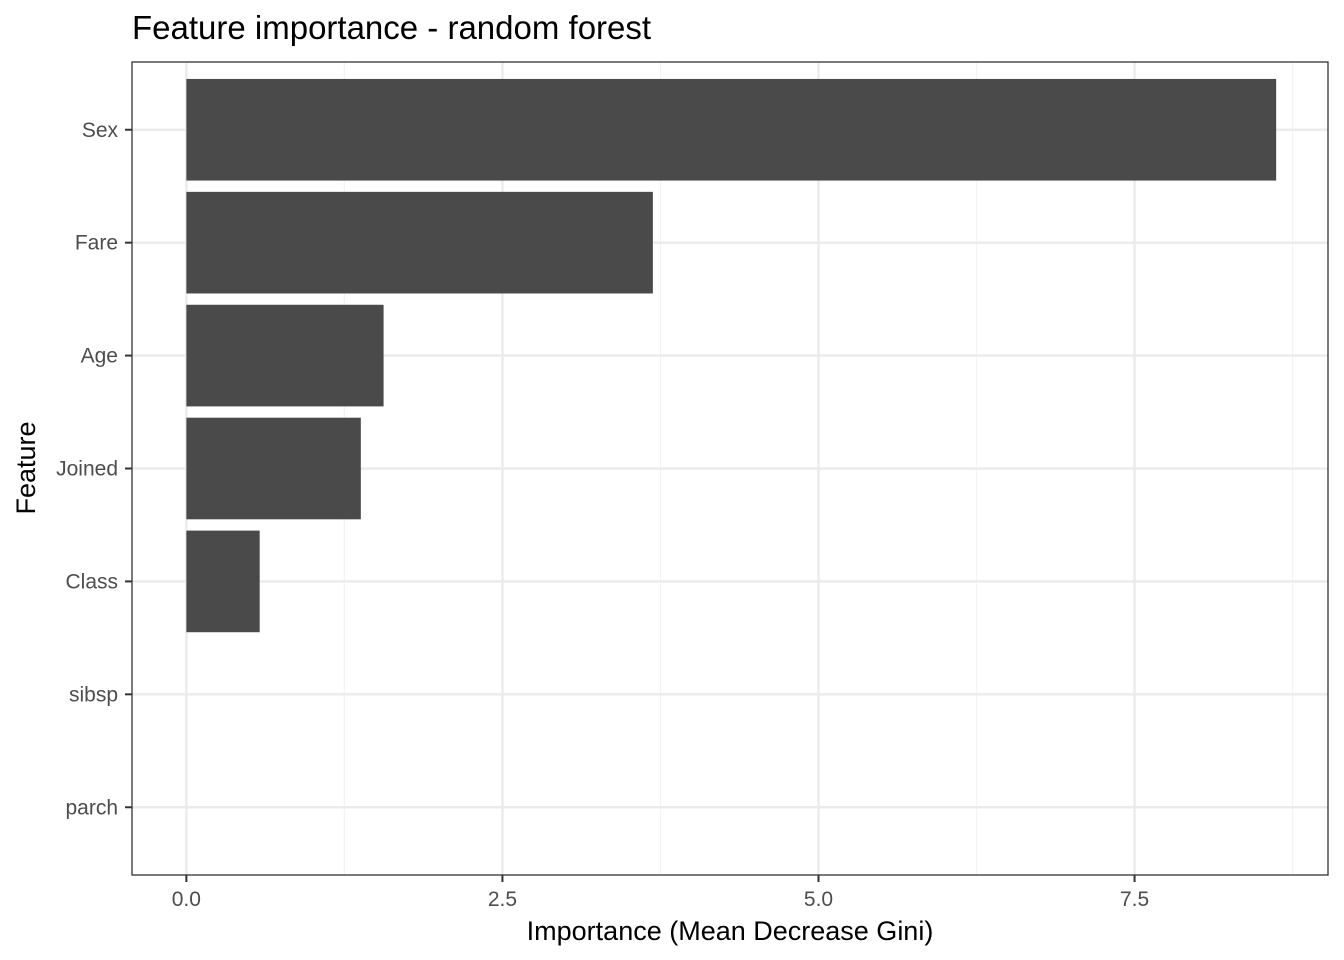 Image resolution: width=1344 pixels, height=960 pixels. Describe the element at coordinates (186, 899) in the screenshot. I see `x-tick-label: 0.0` at that location.